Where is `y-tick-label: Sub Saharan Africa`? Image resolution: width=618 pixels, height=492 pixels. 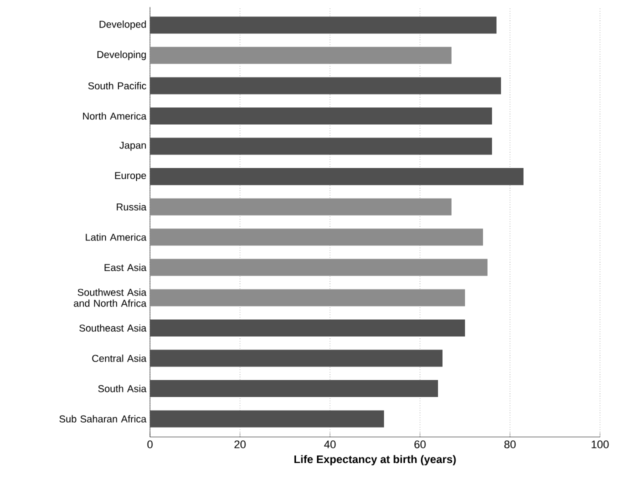 y-tick-label: Sub Saharan Africa is located at coordinates (102, 418).